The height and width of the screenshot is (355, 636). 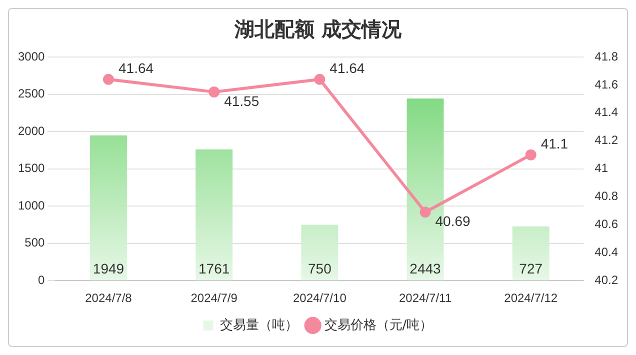 What do you see at coordinates (606, 251) in the screenshot?
I see `y2-tick-label: 40.4` at bounding box center [606, 251].